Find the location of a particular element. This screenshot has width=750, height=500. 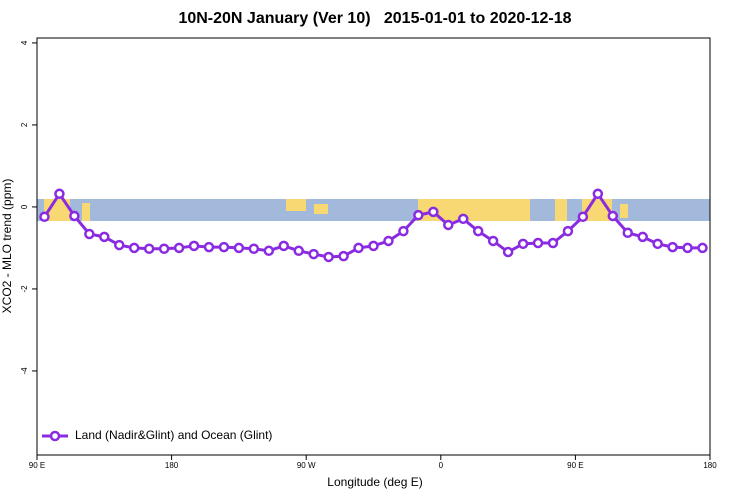

ocean-band is located at coordinates (373, 210).